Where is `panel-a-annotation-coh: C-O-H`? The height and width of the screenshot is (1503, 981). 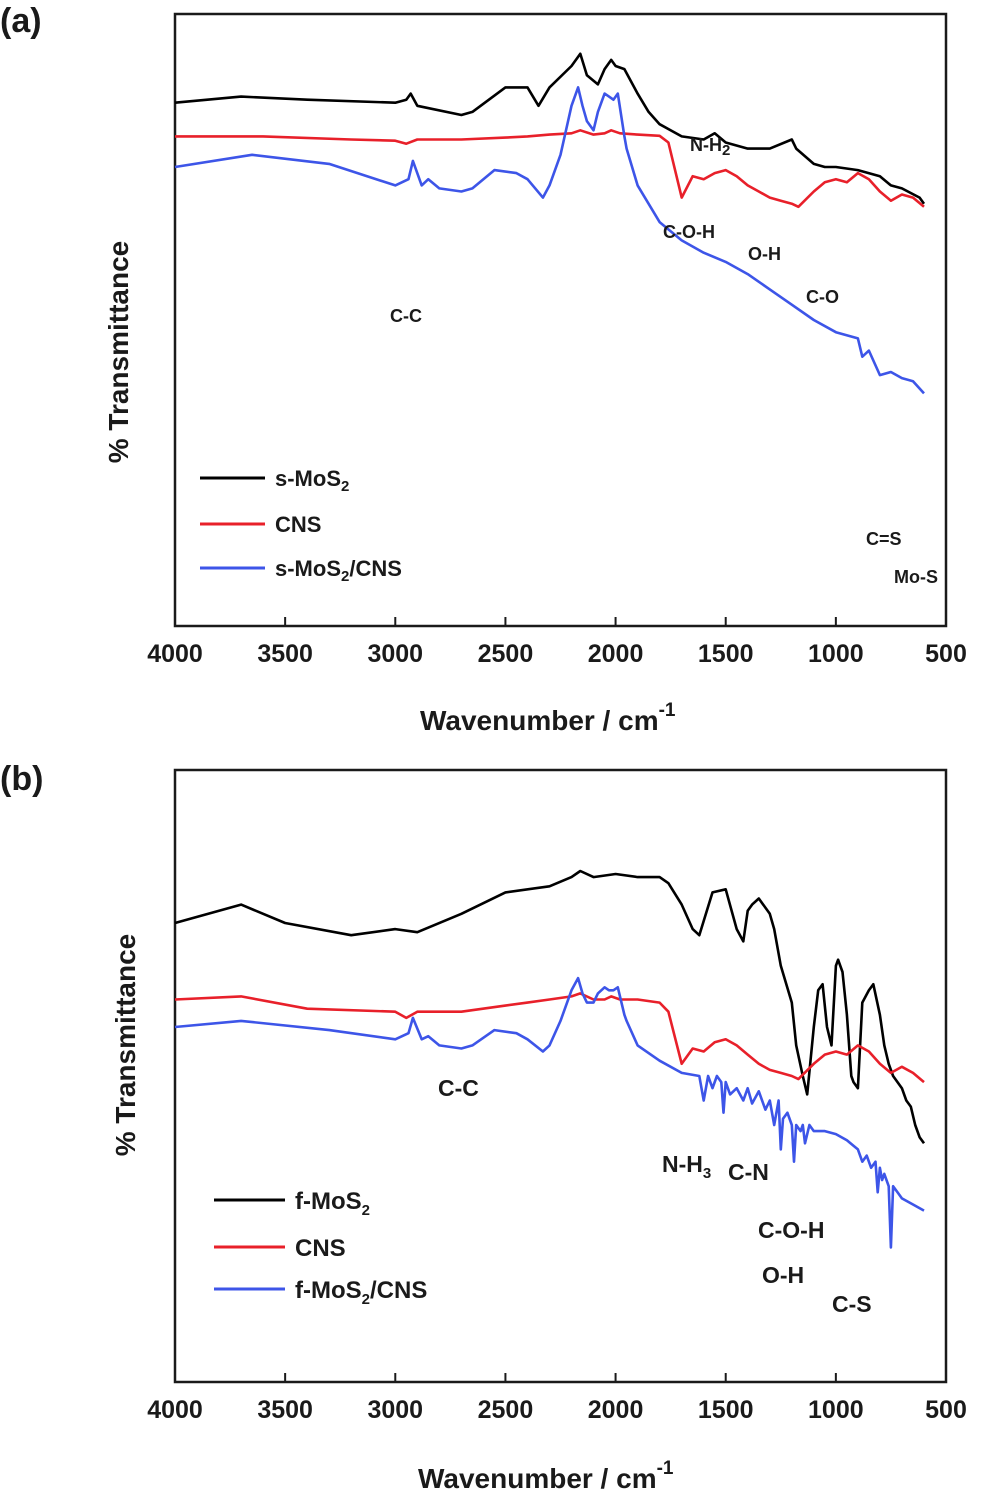
panel-a-annotation-coh: C-O-H is located at coordinates (689, 232).